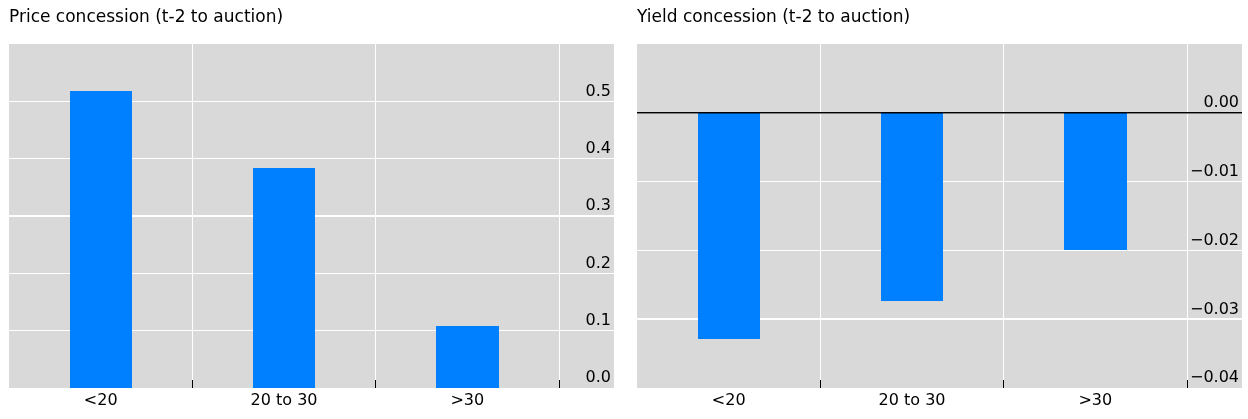 The width and height of the screenshot is (1248, 419). Describe the element at coordinates (773, 16) in the screenshot. I see `chart-title: Yield concession (t-2 to auction)` at that location.